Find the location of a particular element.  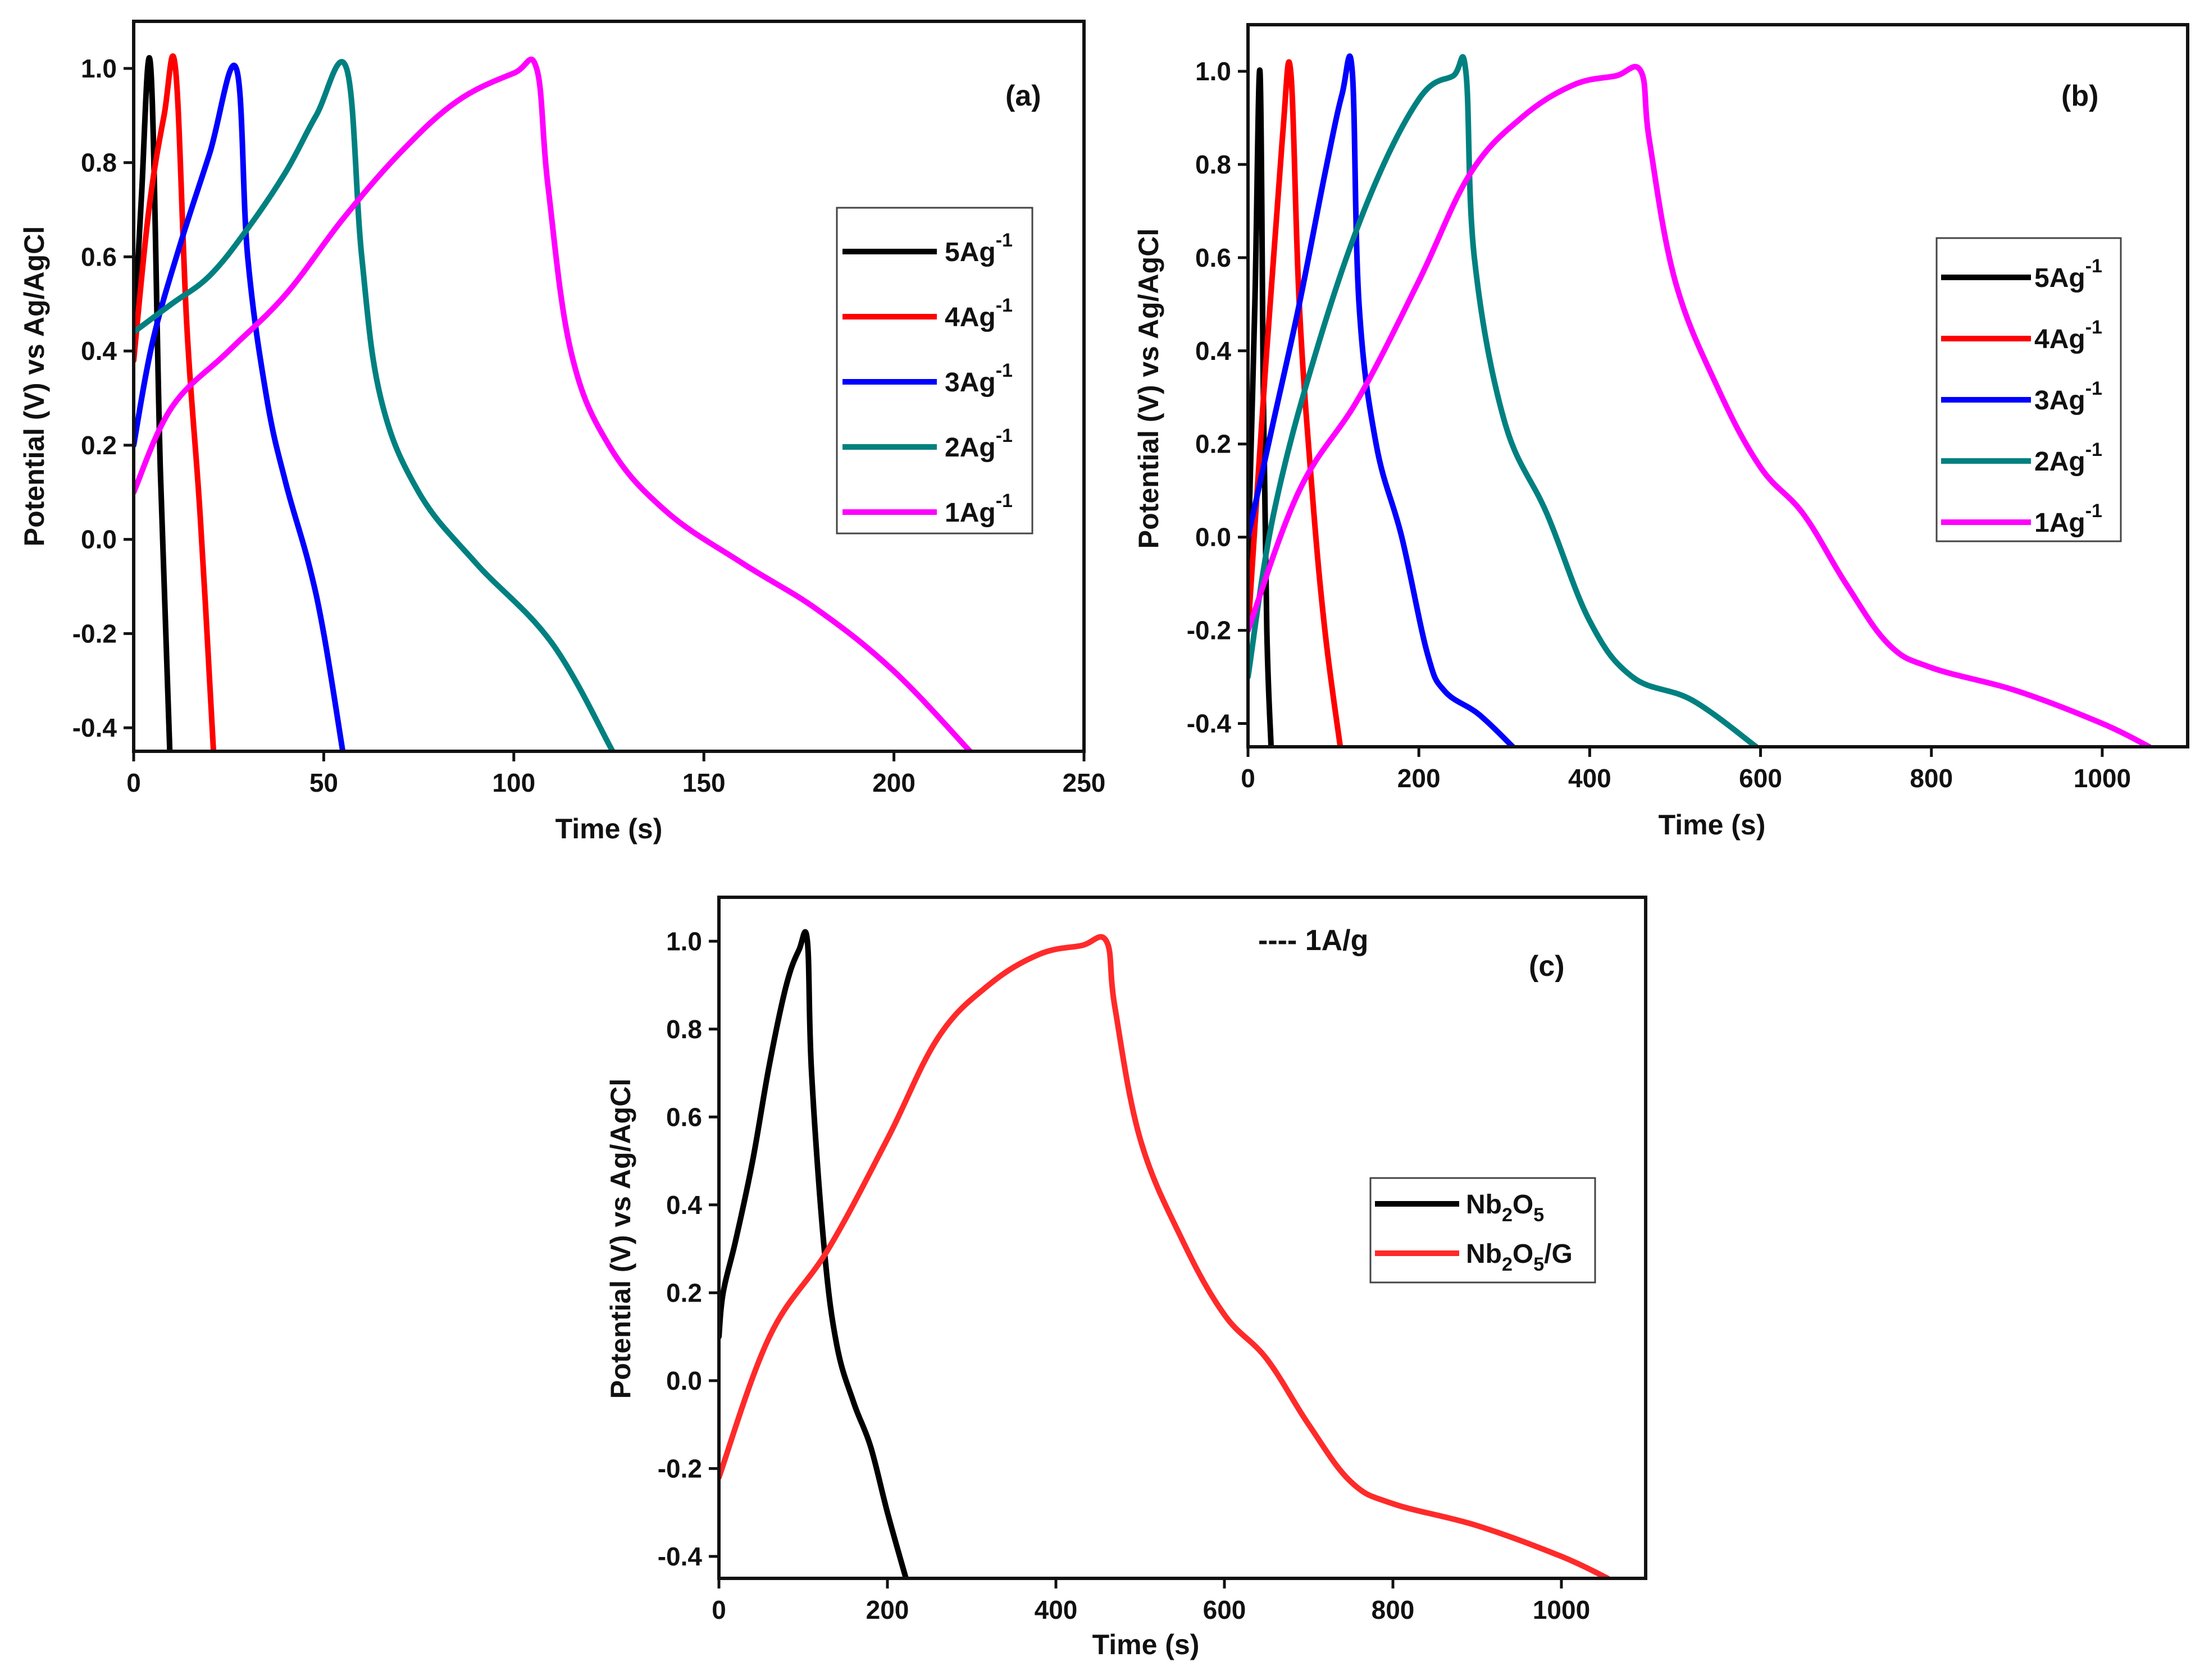

panel-c-legend: Nb2O5 Nb2O5/G is located at coordinates (1482, 1230).